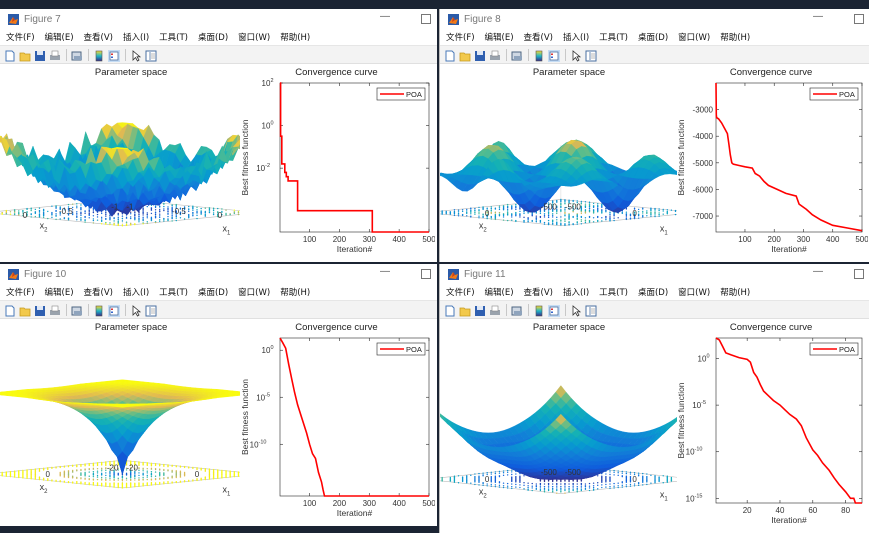 This screenshot has height=533, width=869. I want to click on title-bar: Figure 7—, so click(218, 19).